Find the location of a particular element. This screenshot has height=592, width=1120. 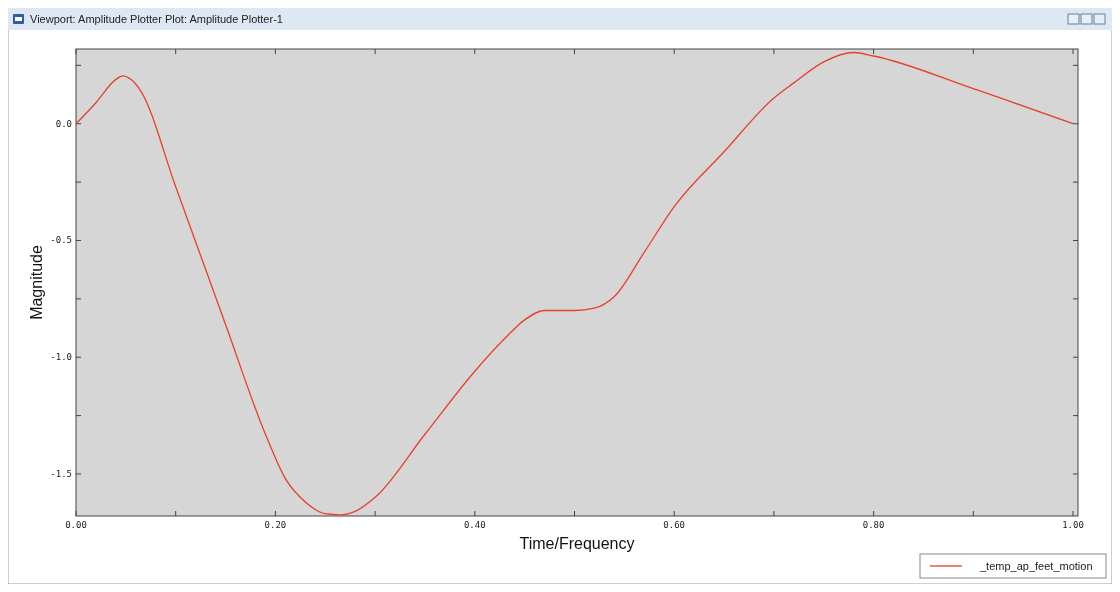

x-tick-label: 1.00 is located at coordinates (1073, 525).